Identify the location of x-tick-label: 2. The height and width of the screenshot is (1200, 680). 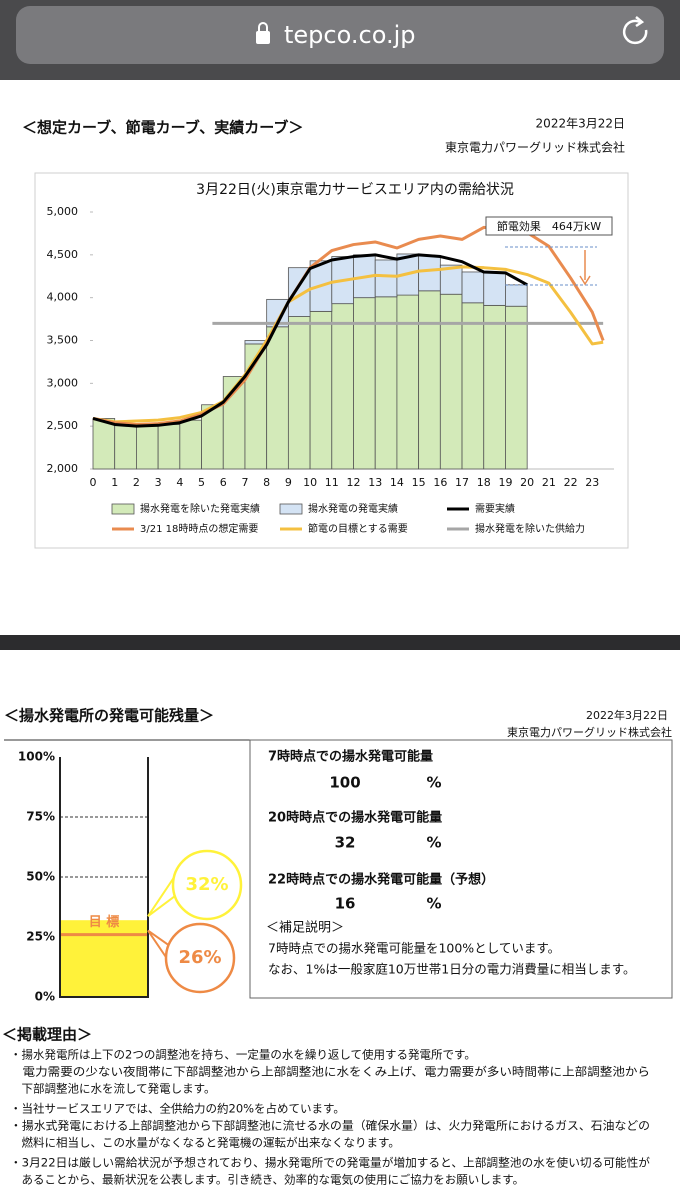
(136, 482).